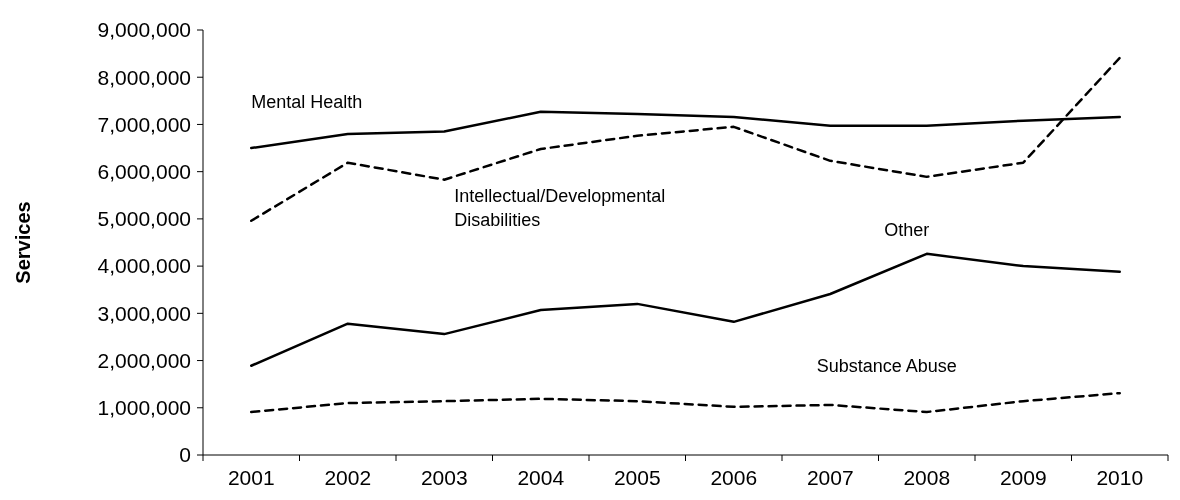  I want to click on x-tick-label: 2003, so click(444, 477).